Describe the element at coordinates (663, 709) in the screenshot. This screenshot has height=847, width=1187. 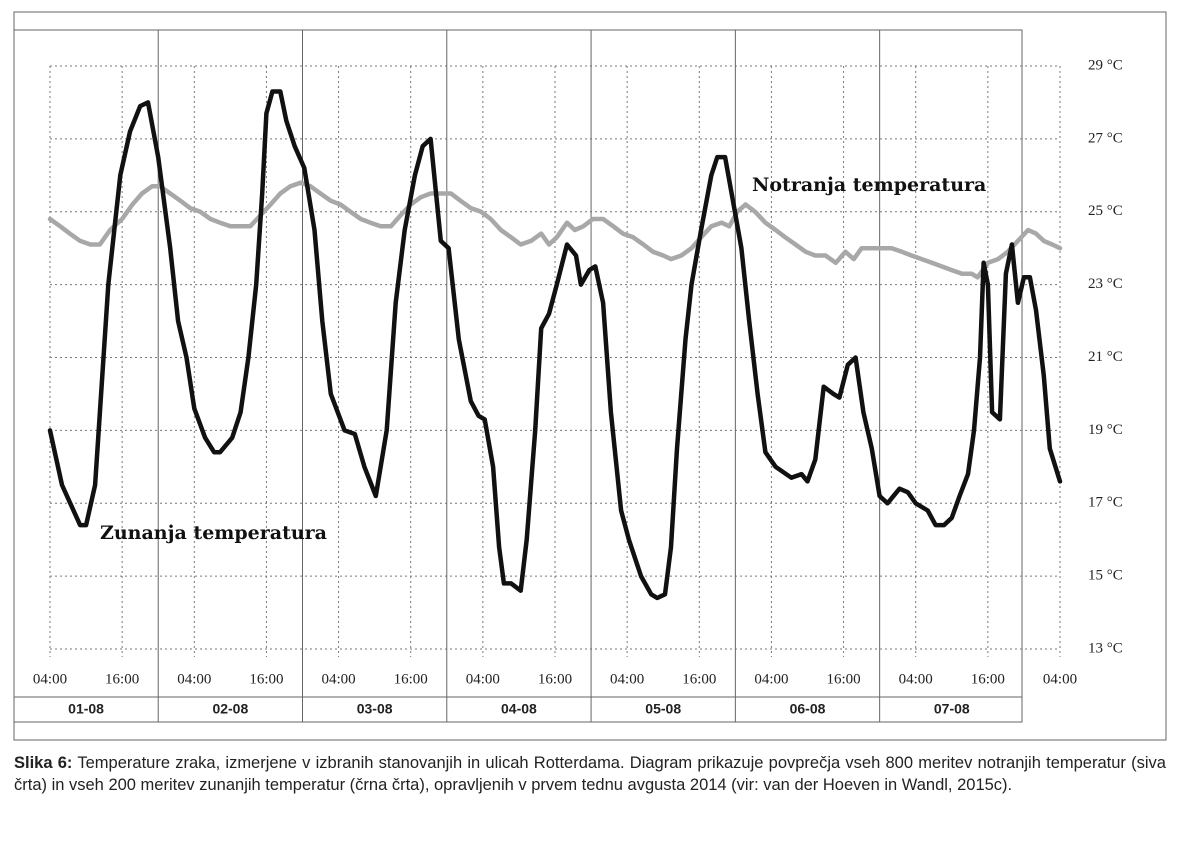
I see `day-label: 05-08` at that location.